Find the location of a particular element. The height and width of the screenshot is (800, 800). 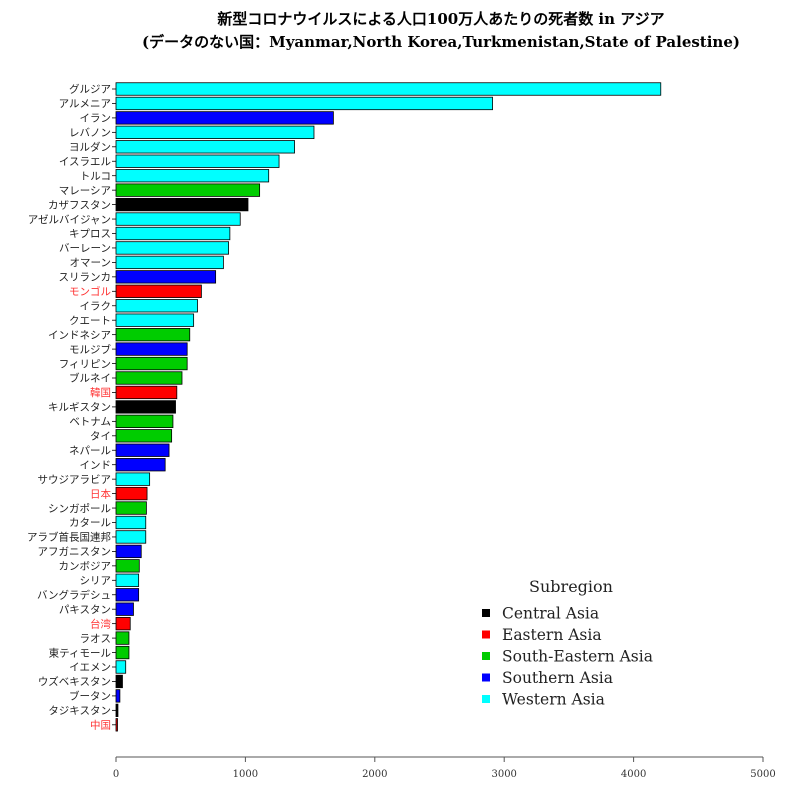

category-label: 韓国 is located at coordinates (100, 393).